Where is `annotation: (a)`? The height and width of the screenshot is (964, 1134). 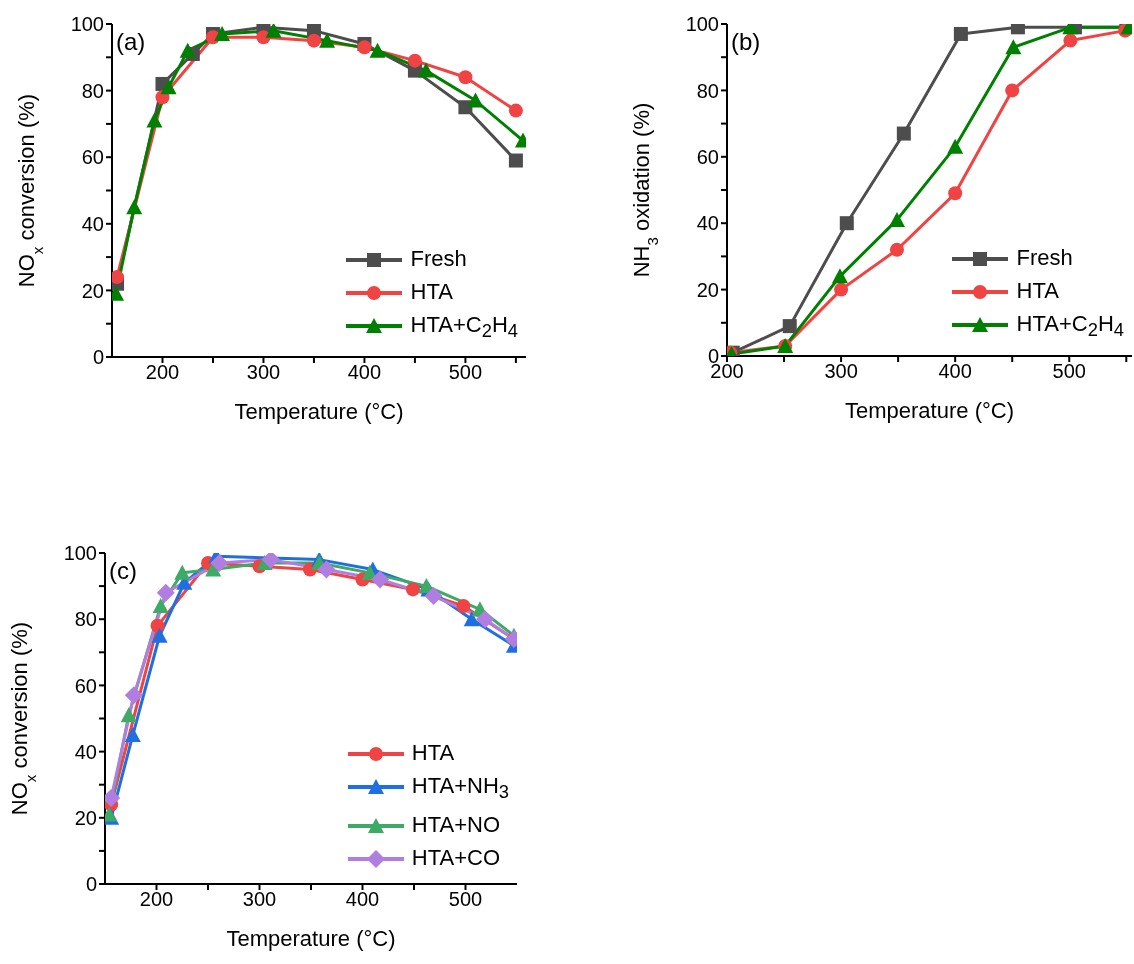 annotation: (a) is located at coordinates (131, 41).